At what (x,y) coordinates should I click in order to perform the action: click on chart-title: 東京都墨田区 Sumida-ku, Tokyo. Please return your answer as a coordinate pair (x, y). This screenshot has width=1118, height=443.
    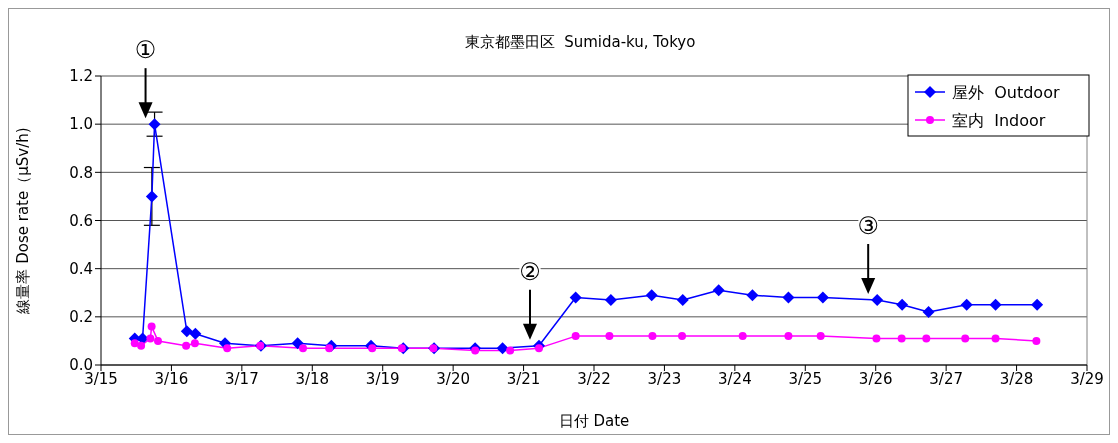
    Looking at the image, I should click on (580, 42).